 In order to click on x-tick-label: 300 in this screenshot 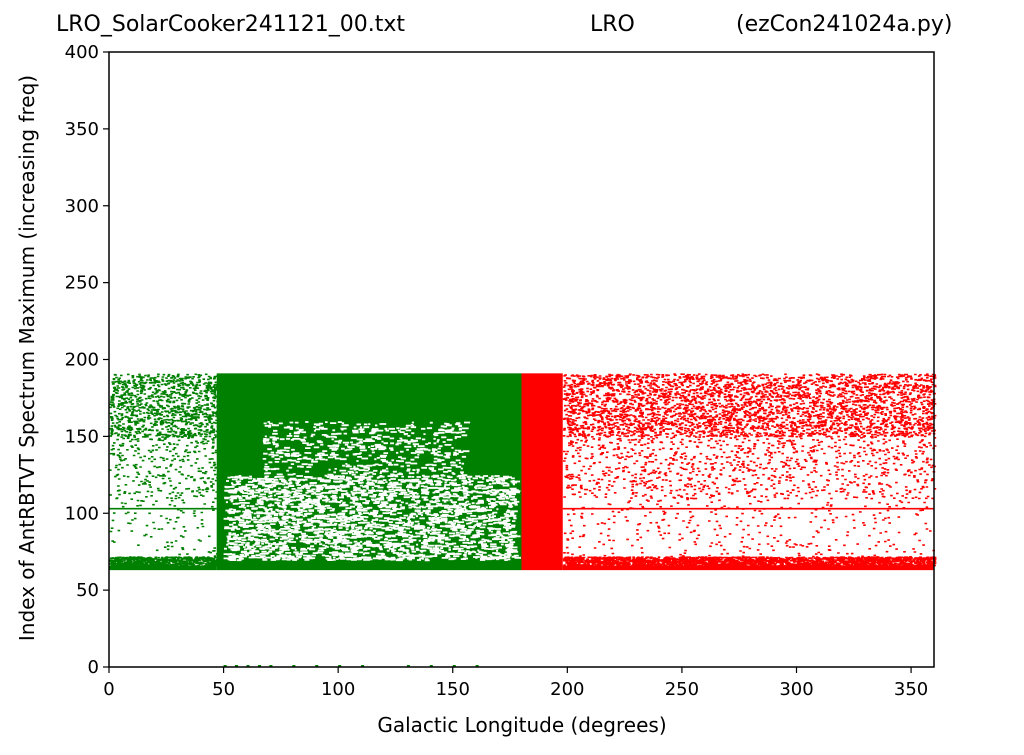, I will do `click(796, 689)`.